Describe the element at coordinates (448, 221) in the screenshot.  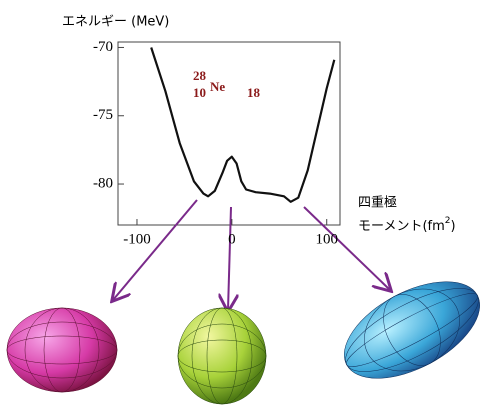
I see `x-axis-label-sup: 2` at that location.